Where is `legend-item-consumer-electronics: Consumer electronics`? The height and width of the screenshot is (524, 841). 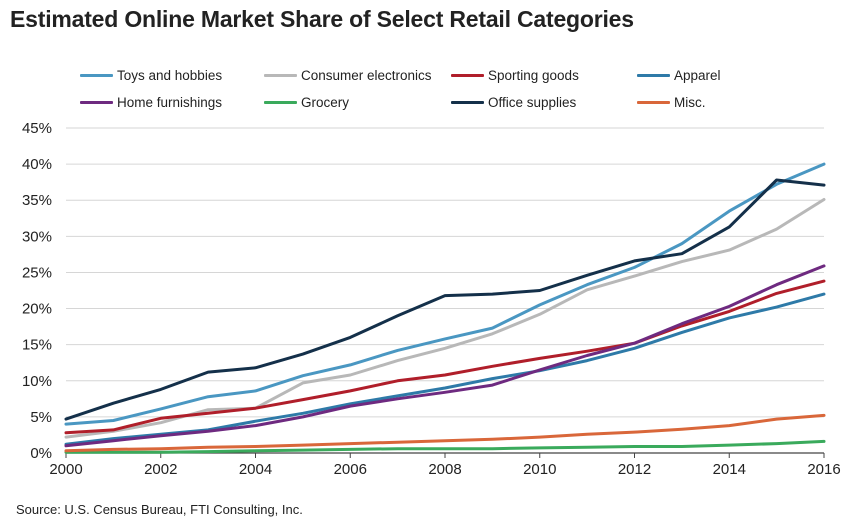
legend-item-consumer-electronics: Consumer electronics is located at coordinates (348, 75).